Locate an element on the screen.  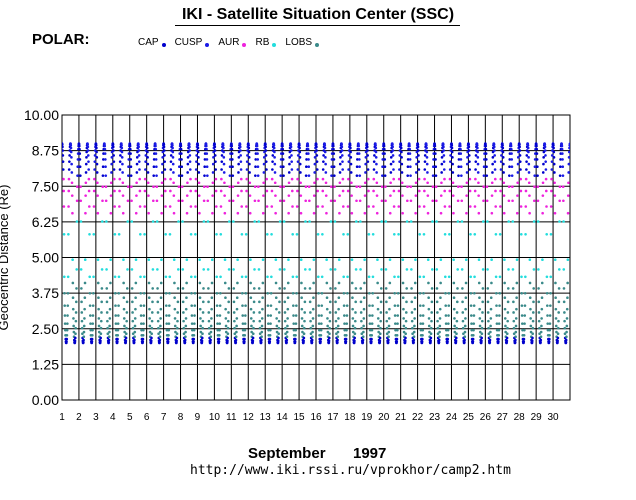
legend-marker is located at coordinates (274, 45).